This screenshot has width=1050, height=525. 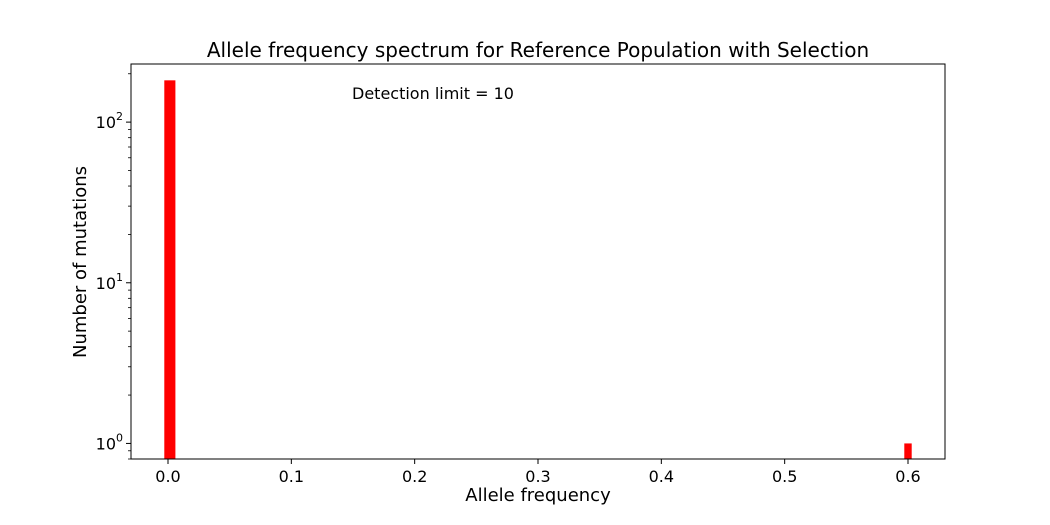 What do you see at coordinates (109, 442) in the screenshot?
I see `y-tick-label: 10⁰` at bounding box center [109, 442].